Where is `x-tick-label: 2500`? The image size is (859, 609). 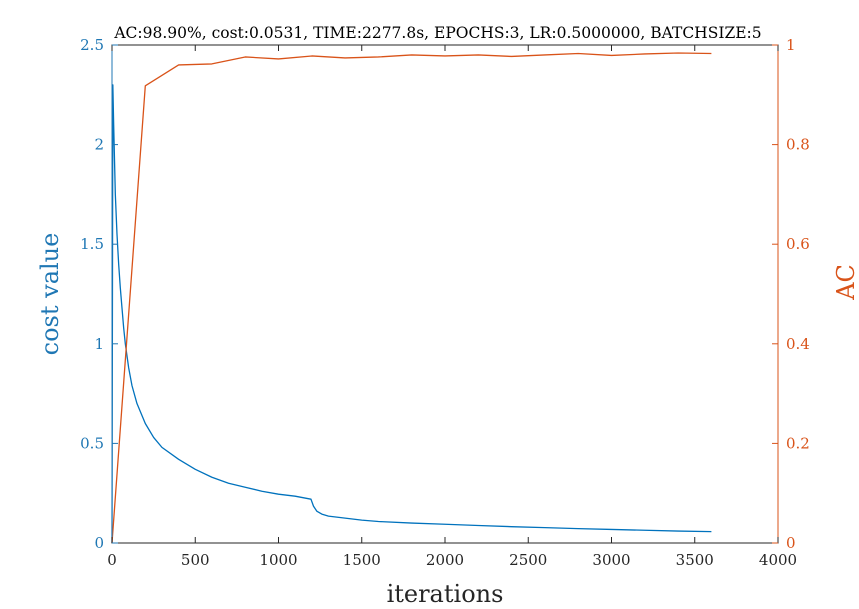 x-tick-label: 2500 is located at coordinates (528, 560).